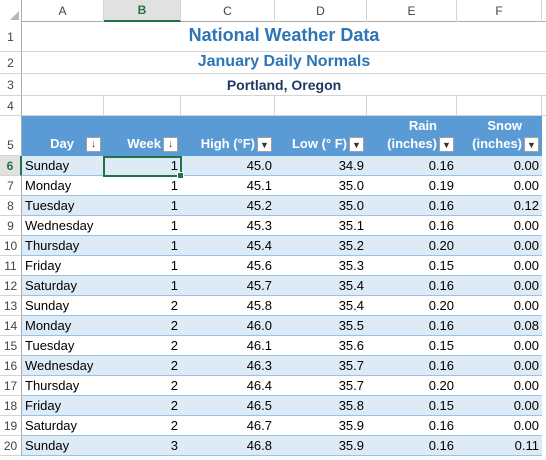  Describe the element at coordinates (174, 445) in the screenshot. I see `table-cell: 3` at that location.